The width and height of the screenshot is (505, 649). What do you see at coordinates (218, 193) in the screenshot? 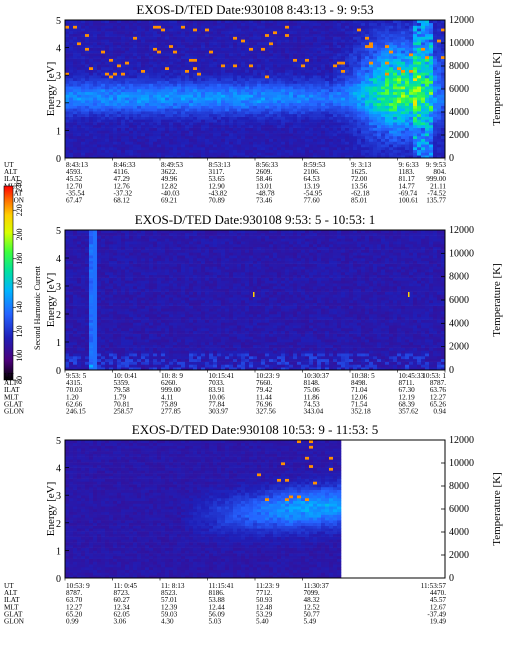
I see `ephemeris-value: -43.82` at bounding box center [218, 193].